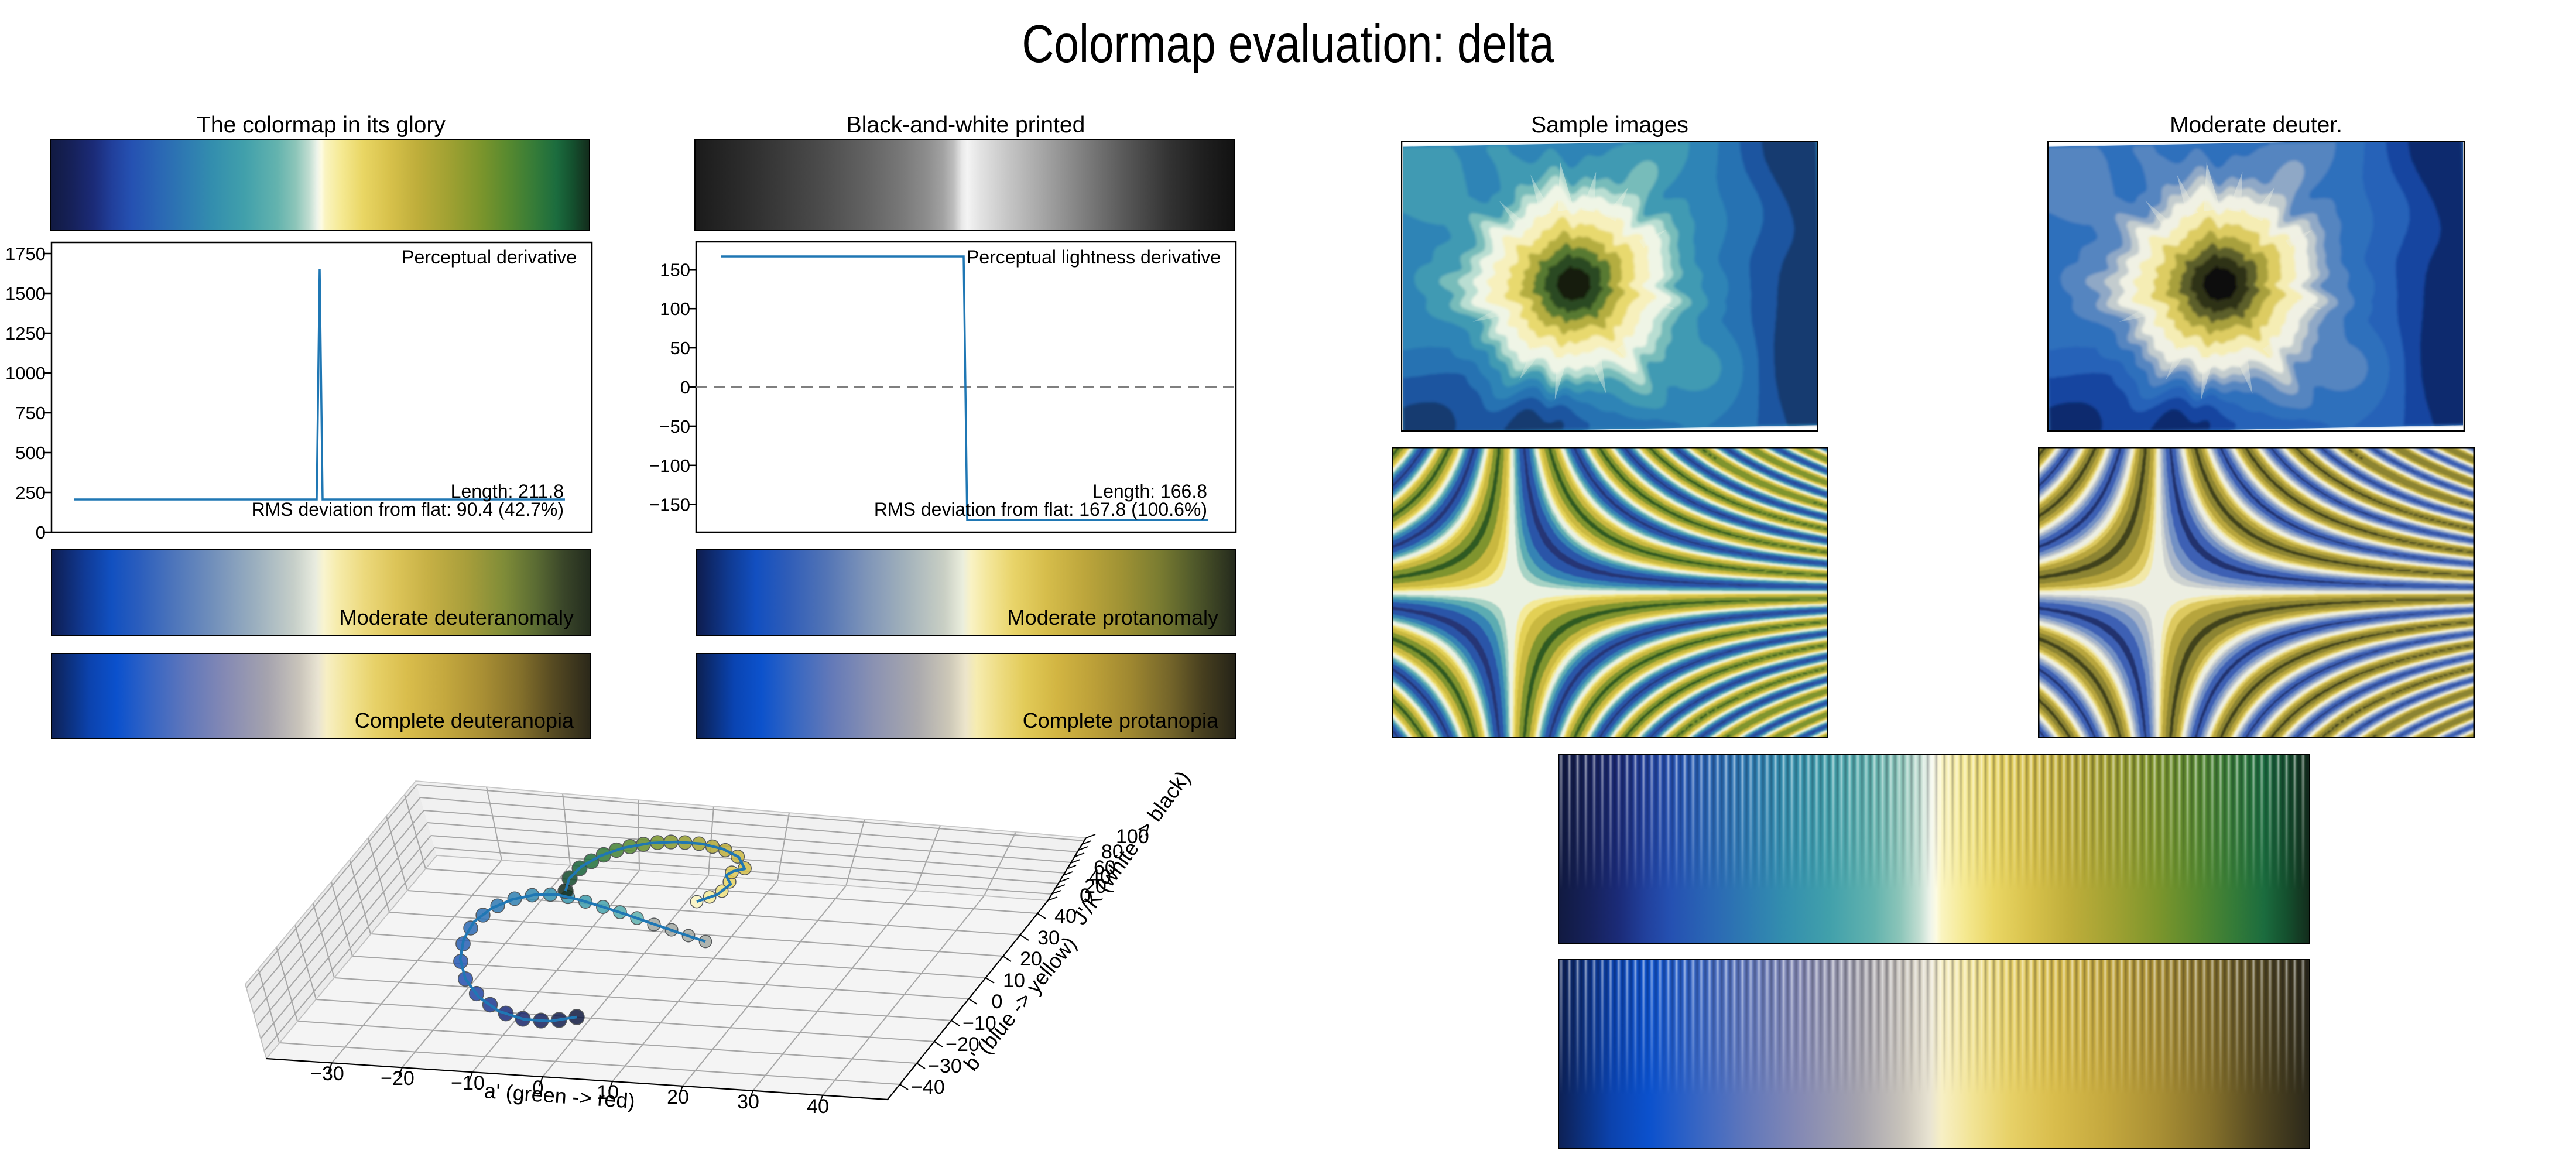  What do you see at coordinates (1040, 509) in the screenshot?
I see `svg-text:RMS deviation from flat: 167.8: RMS deviation from flat: 167.8 (100.6%)` at bounding box center [1040, 509].